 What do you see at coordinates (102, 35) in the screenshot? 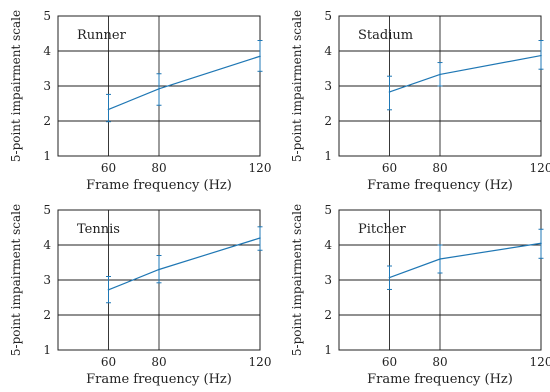
I see `panel-title: Runner` at bounding box center [102, 35].